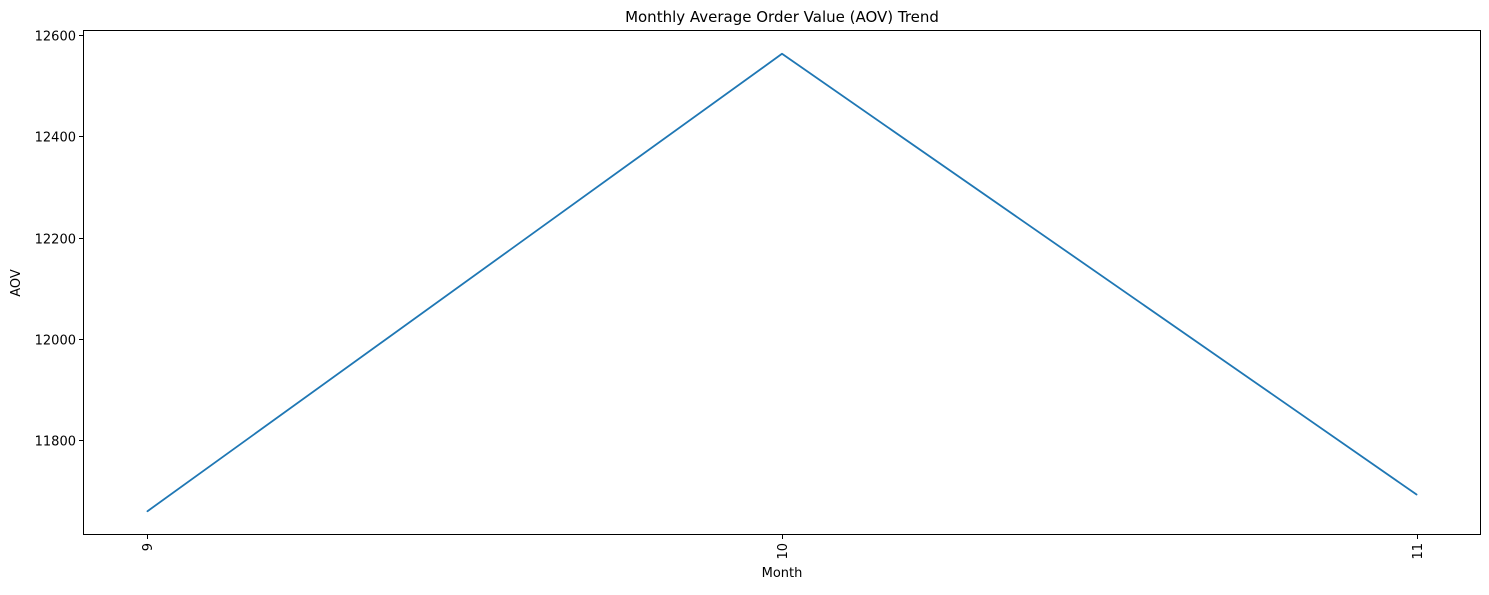 The width and height of the screenshot is (1489, 595). I want to click on y-axis-ticks: 11800 12000 12200 12400 12600, so click(59, 240).